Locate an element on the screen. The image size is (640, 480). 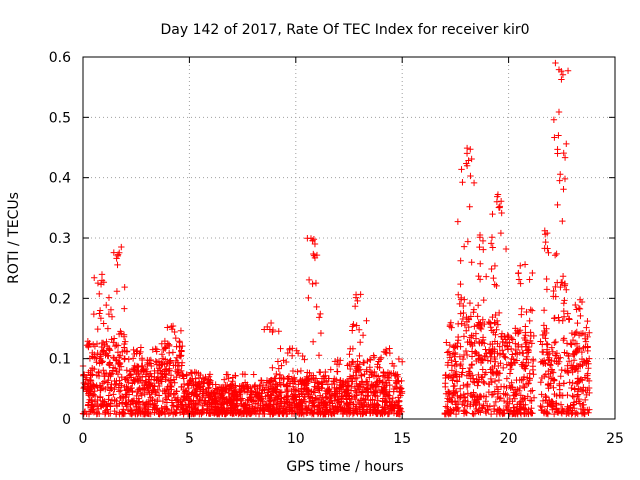
y-axis-label: ROTI / TECUs is located at coordinates (14, 238).